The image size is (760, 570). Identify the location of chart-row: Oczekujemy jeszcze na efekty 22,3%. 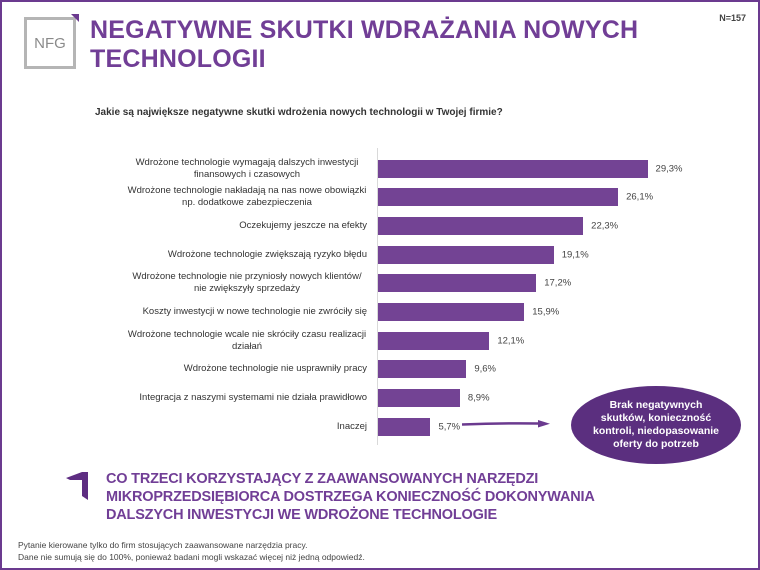
(380, 225).